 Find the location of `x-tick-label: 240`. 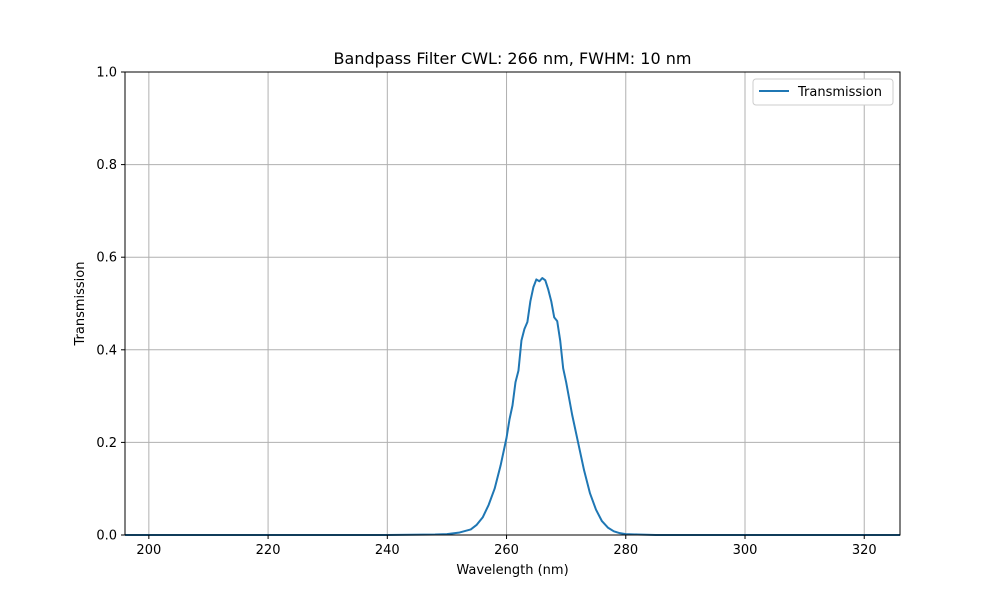

x-tick-label: 240 is located at coordinates (387, 550).